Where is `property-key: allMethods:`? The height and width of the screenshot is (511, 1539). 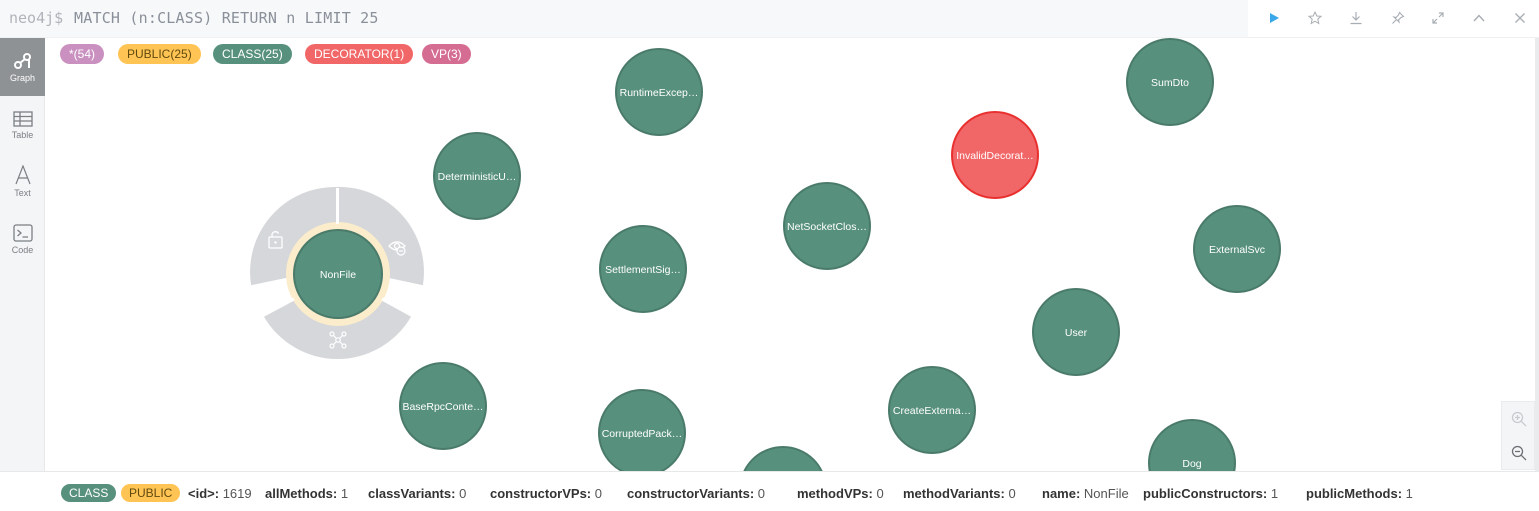
property-key: allMethods: is located at coordinates (301, 493).